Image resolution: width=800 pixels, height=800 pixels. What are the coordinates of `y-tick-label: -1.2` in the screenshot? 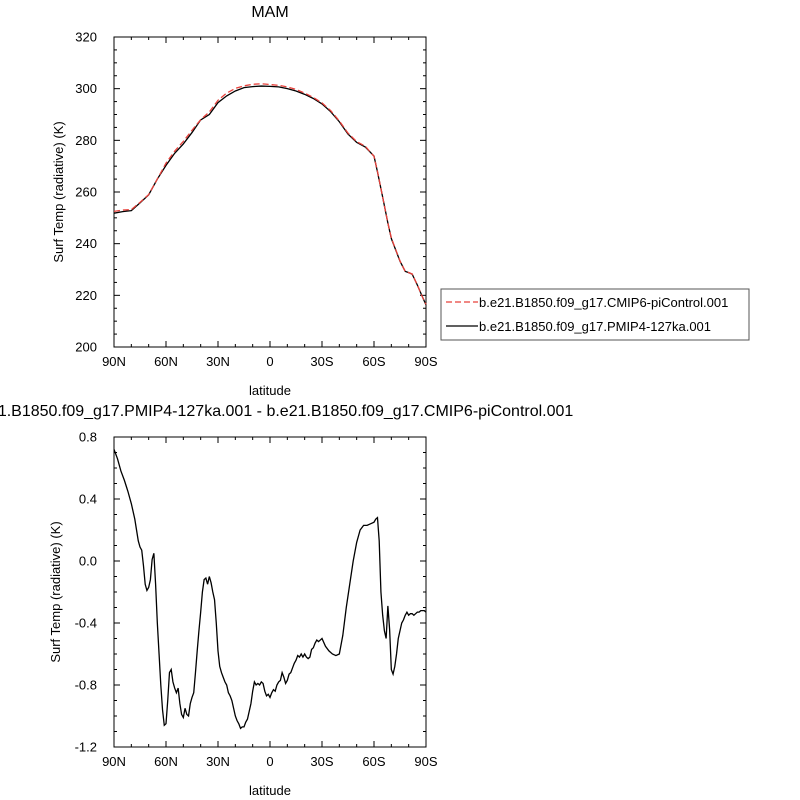 It's located at (86, 747).